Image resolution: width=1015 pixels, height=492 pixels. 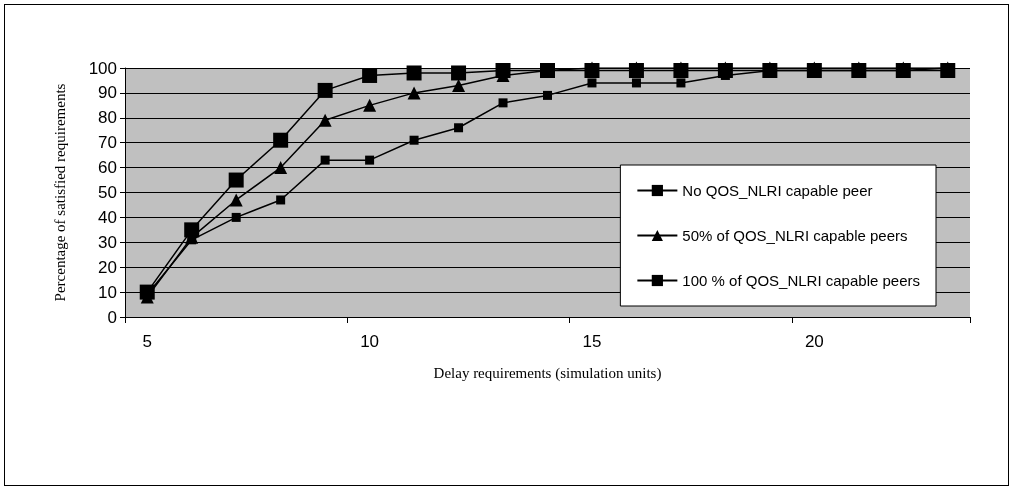 What do you see at coordinates (107, 93) in the screenshot?
I see `y-tick-label: 90` at bounding box center [107, 93].